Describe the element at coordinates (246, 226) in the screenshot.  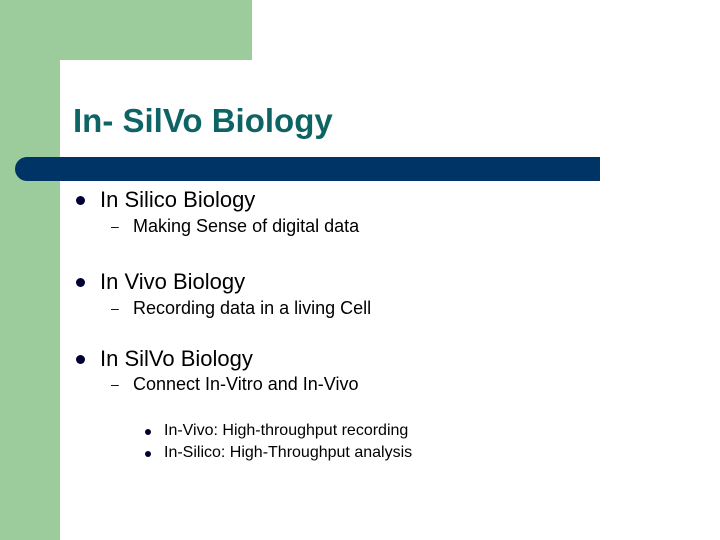
I see `sub-bullet-item: Making Sense of digital data` at that location.